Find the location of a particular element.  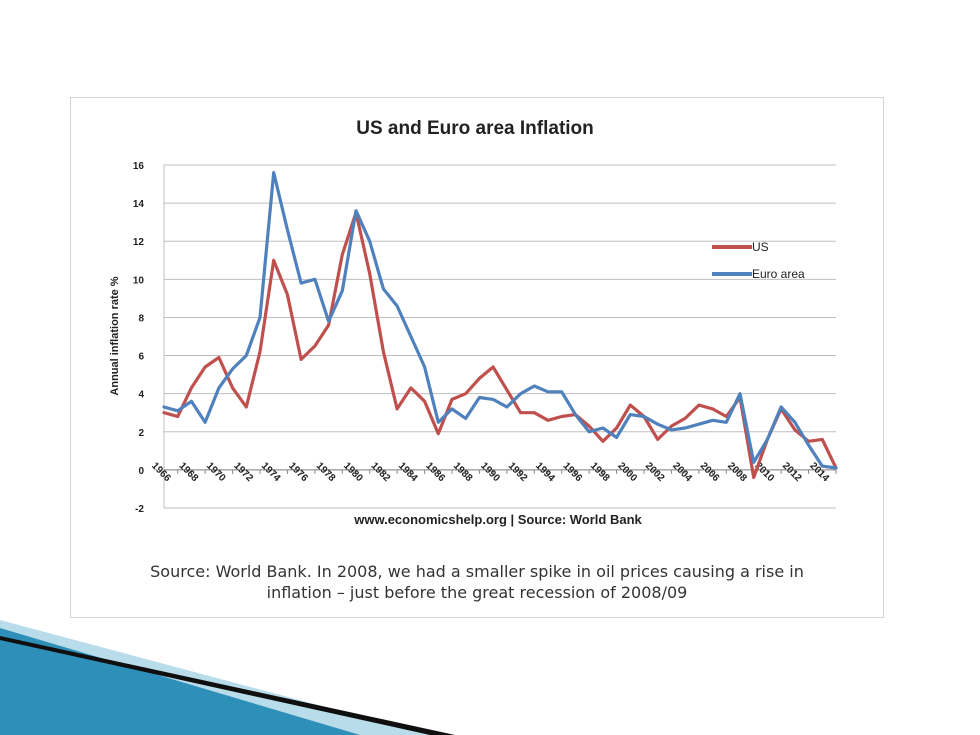

x-tick-label: 1994 is located at coordinates (545, 472).